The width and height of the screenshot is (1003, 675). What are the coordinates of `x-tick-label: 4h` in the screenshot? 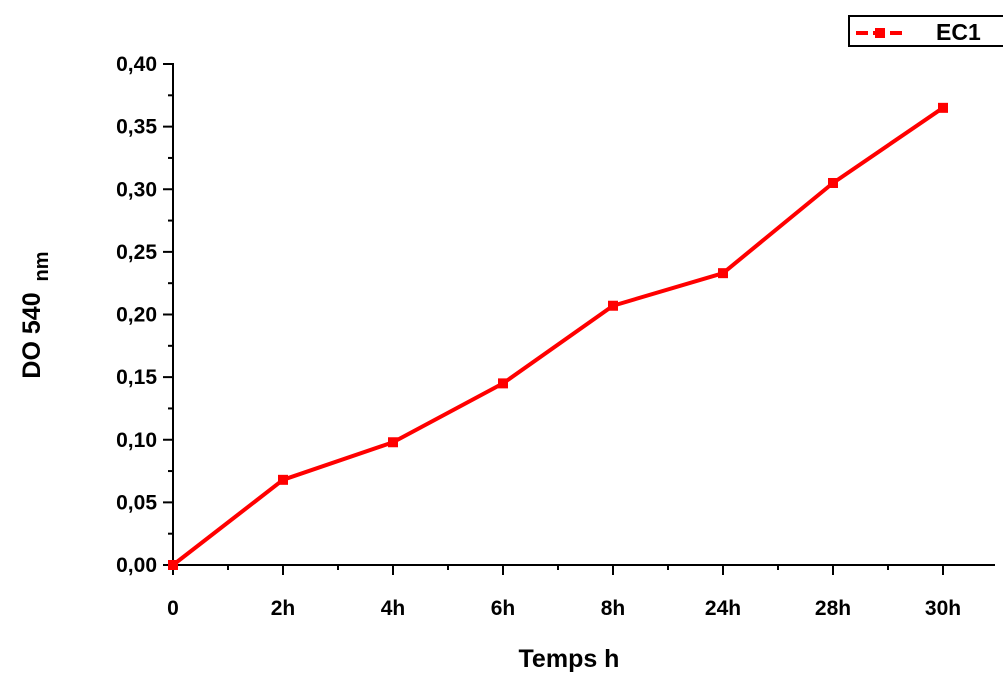 It's located at (393, 608).